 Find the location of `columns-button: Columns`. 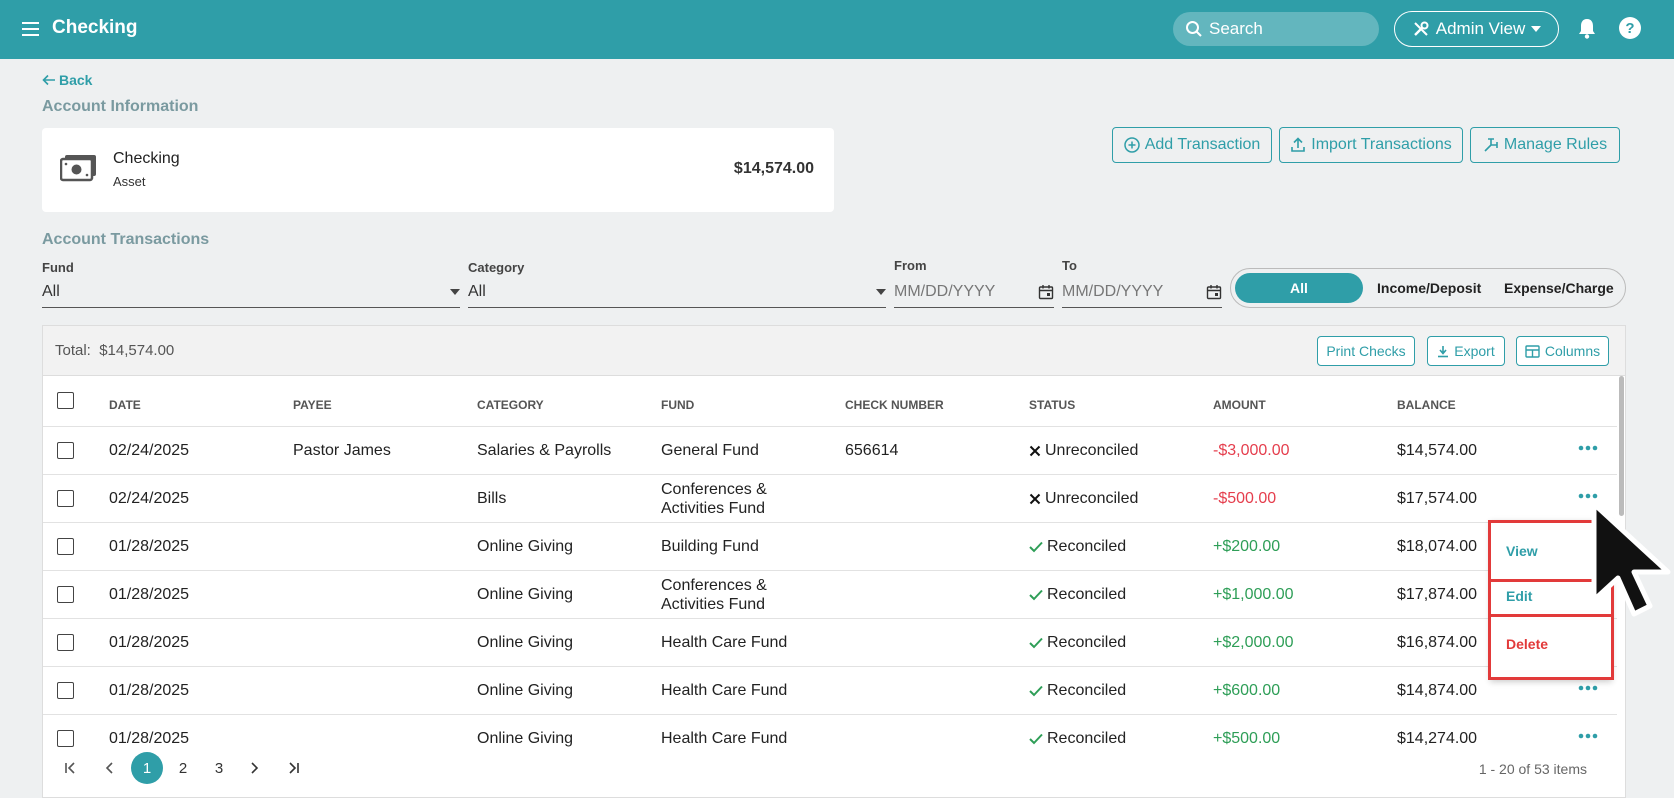

columns-button: Columns is located at coordinates (1562, 351).